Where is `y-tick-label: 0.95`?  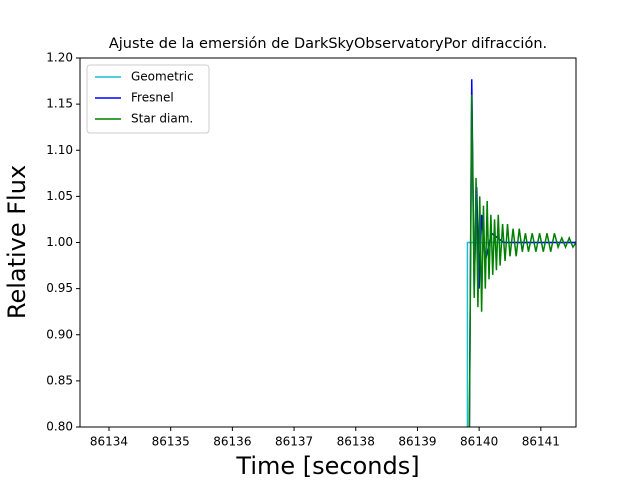
y-tick-label: 0.95 is located at coordinates (59, 288).